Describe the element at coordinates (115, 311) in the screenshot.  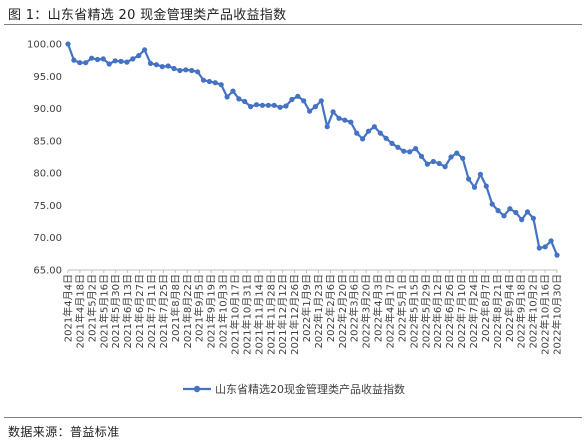
I see `x-tick-label: 2021年5月30日` at that location.